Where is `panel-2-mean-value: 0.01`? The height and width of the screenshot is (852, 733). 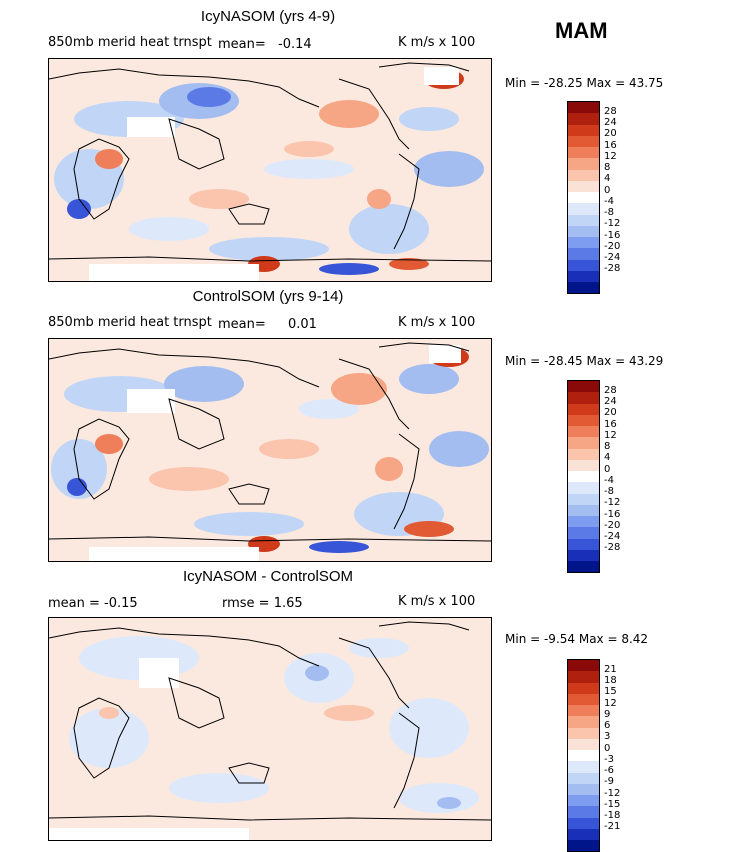 panel-2-mean-value: 0.01 is located at coordinates (302, 324).